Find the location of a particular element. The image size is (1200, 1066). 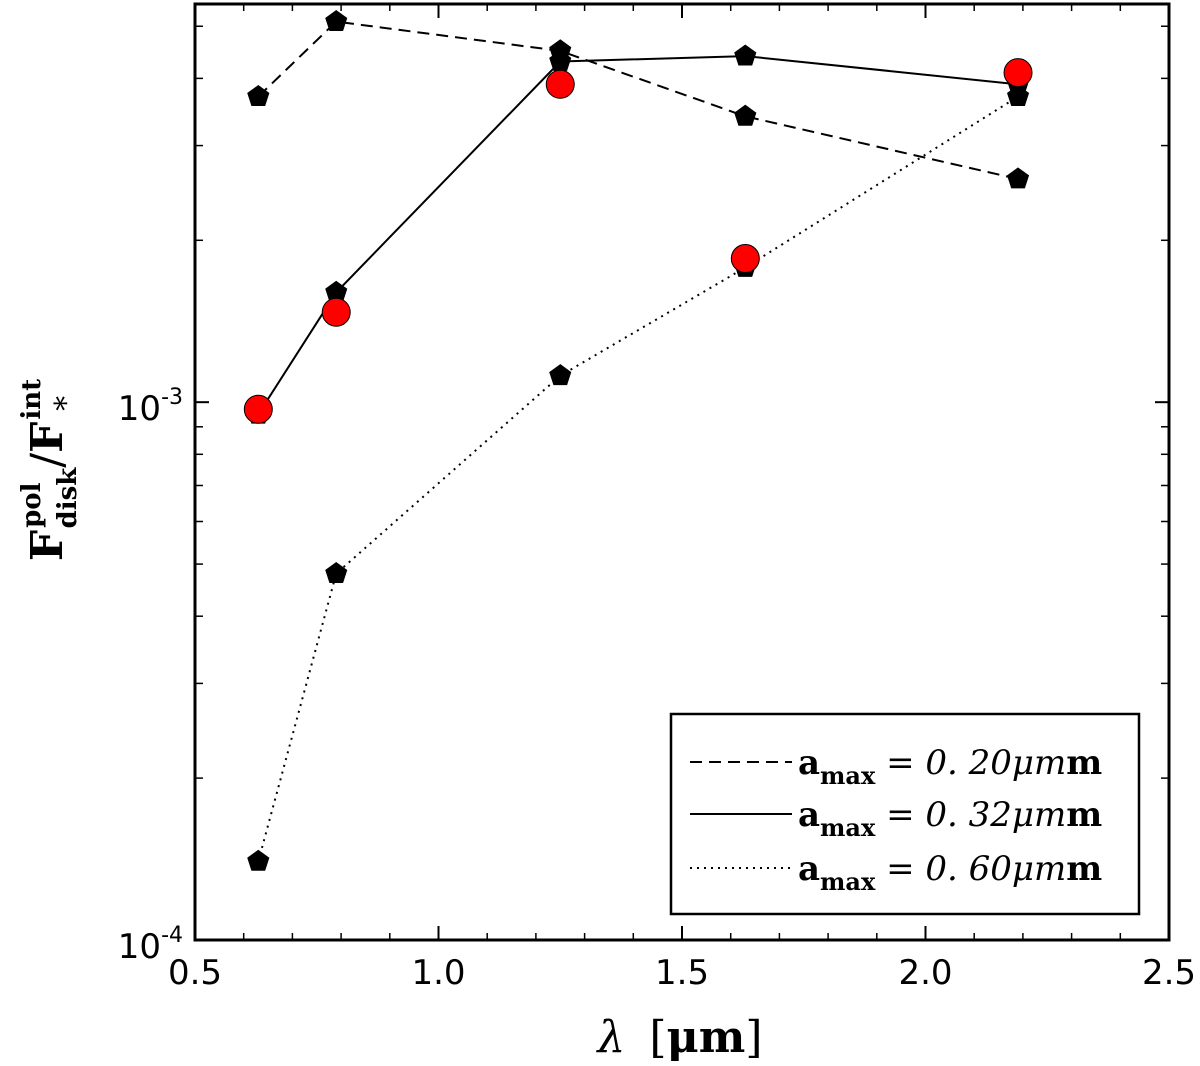

x-axis-label: λ [μm] is located at coordinates (679, 1037).